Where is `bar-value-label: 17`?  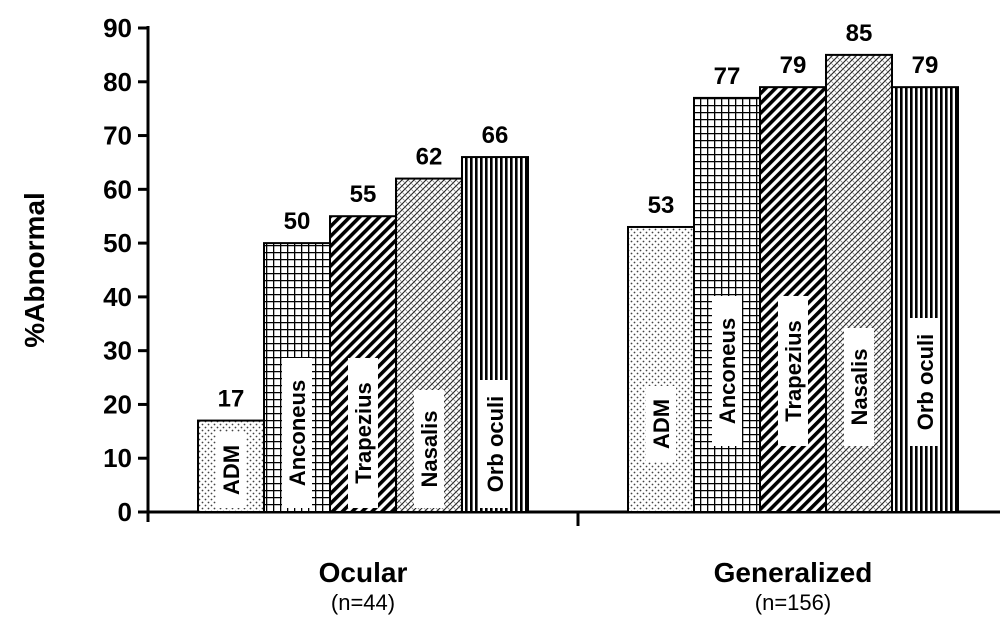
bar-value-label: 17 is located at coordinates (231, 399).